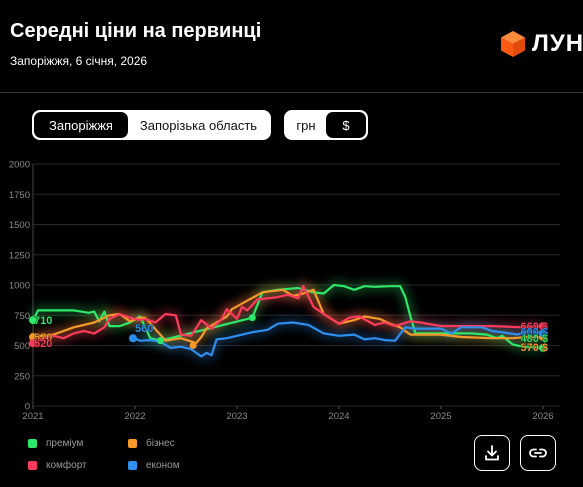  I want to click on download-icon, so click(492, 453).